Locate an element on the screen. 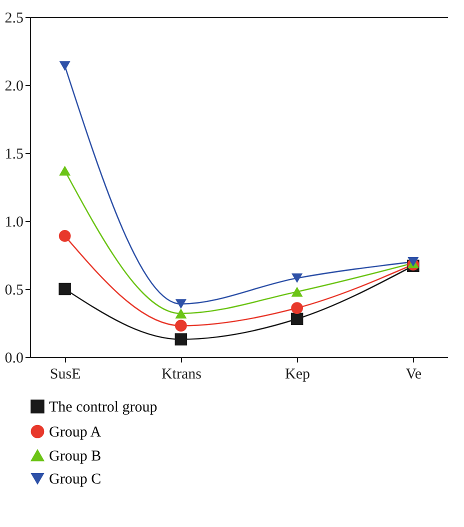 The image size is (464, 527). y-tick-label: 2.0 is located at coordinates (14, 86).